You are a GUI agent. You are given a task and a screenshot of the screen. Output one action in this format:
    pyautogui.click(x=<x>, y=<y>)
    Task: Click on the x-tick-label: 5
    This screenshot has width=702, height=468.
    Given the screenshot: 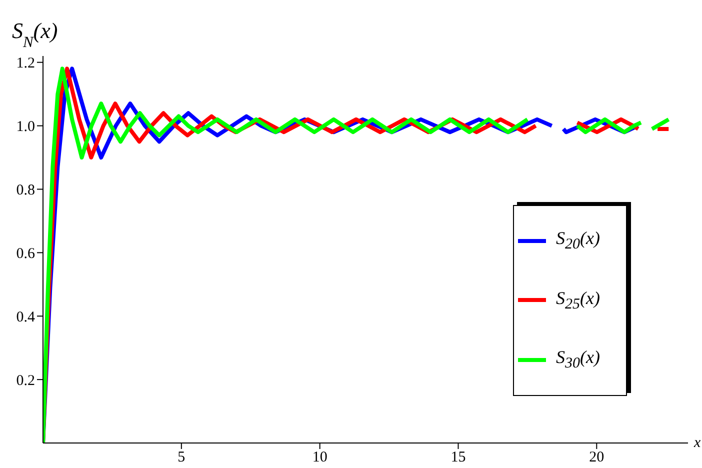 What is the action you would take?
    pyautogui.click(x=182, y=458)
    